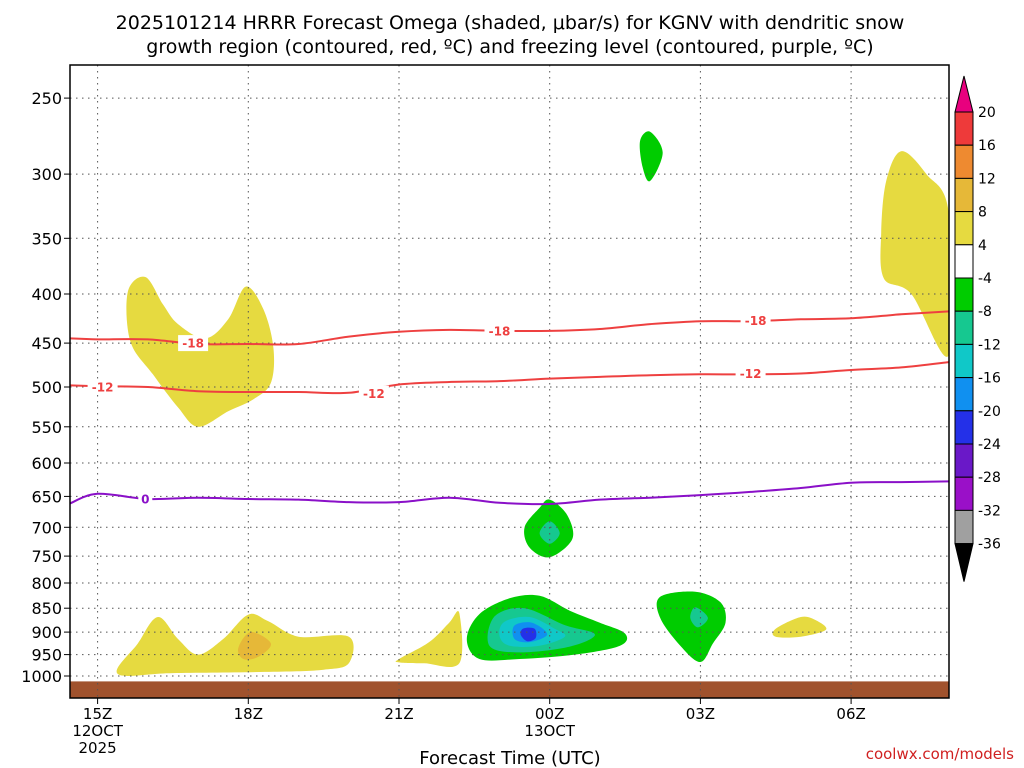 The width and height of the screenshot is (1024, 768). Describe the element at coordinates (987, 179) in the screenshot. I see `colorbar-tick-label: 12` at that location.